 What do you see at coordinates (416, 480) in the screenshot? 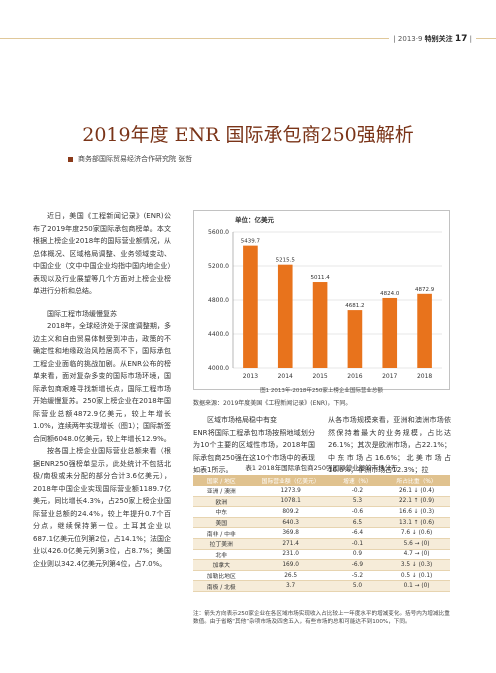
I see `column-header: 所占比重（%）` at bounding box center [416, 480].